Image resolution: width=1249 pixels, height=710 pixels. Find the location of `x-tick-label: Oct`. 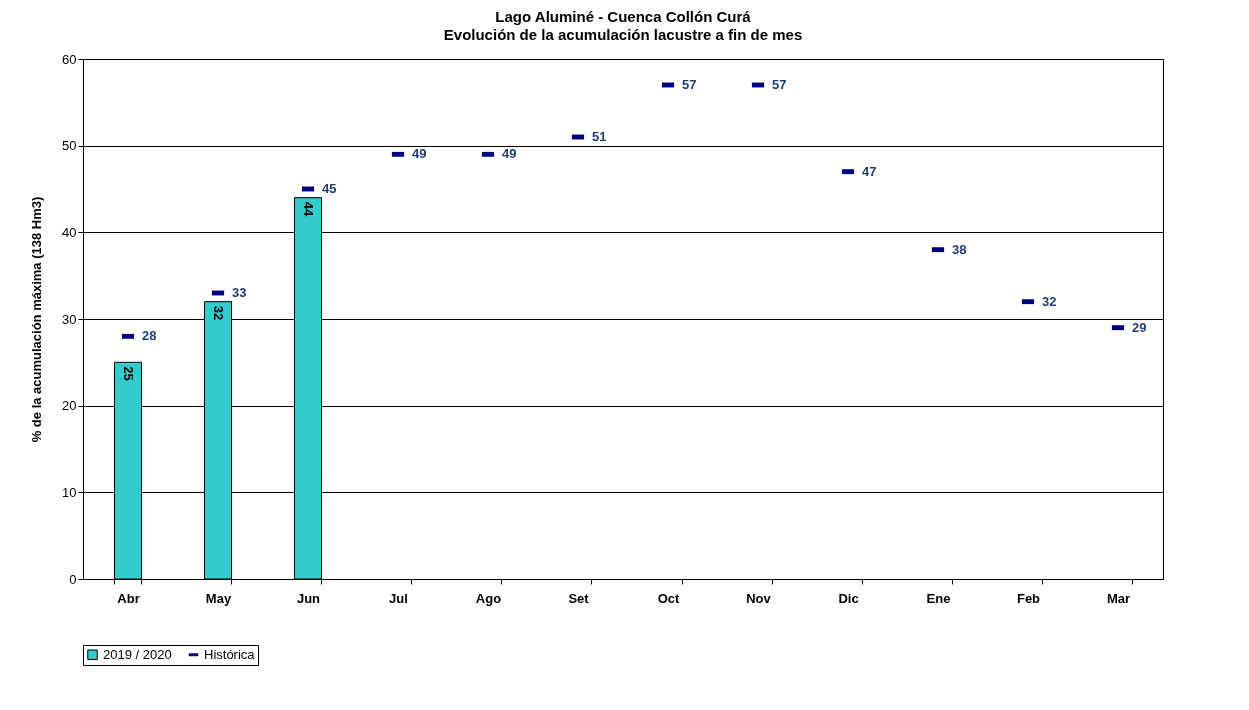

x-tick-label: Oct is located at coordinates (669, 598).